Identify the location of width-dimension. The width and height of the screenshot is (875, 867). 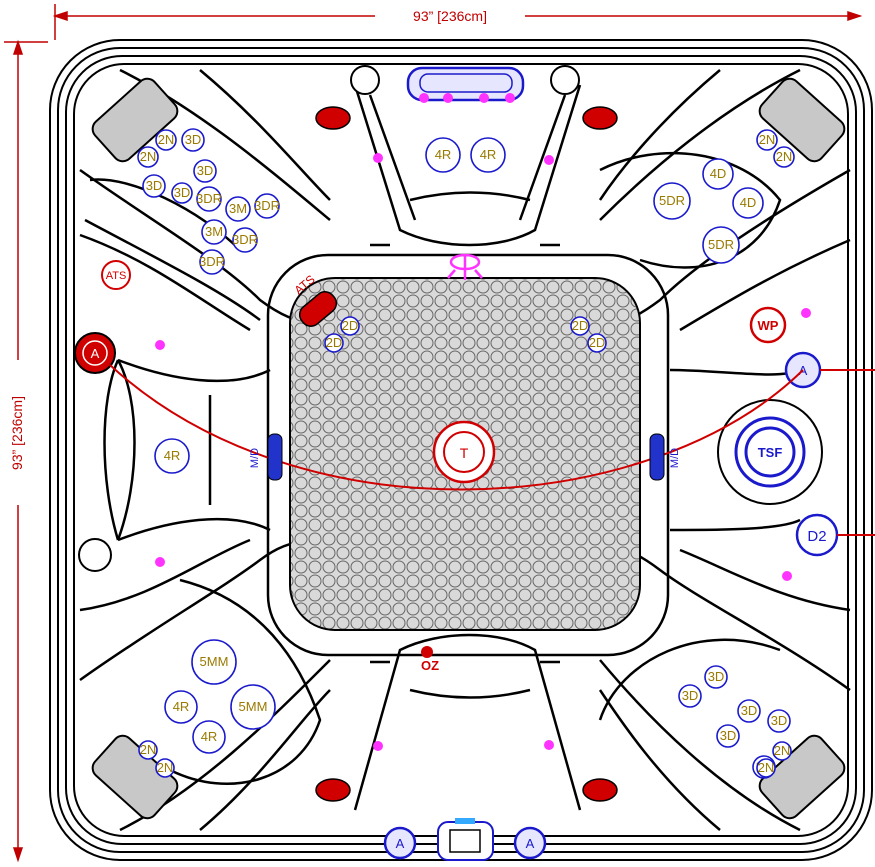
(457, 22).